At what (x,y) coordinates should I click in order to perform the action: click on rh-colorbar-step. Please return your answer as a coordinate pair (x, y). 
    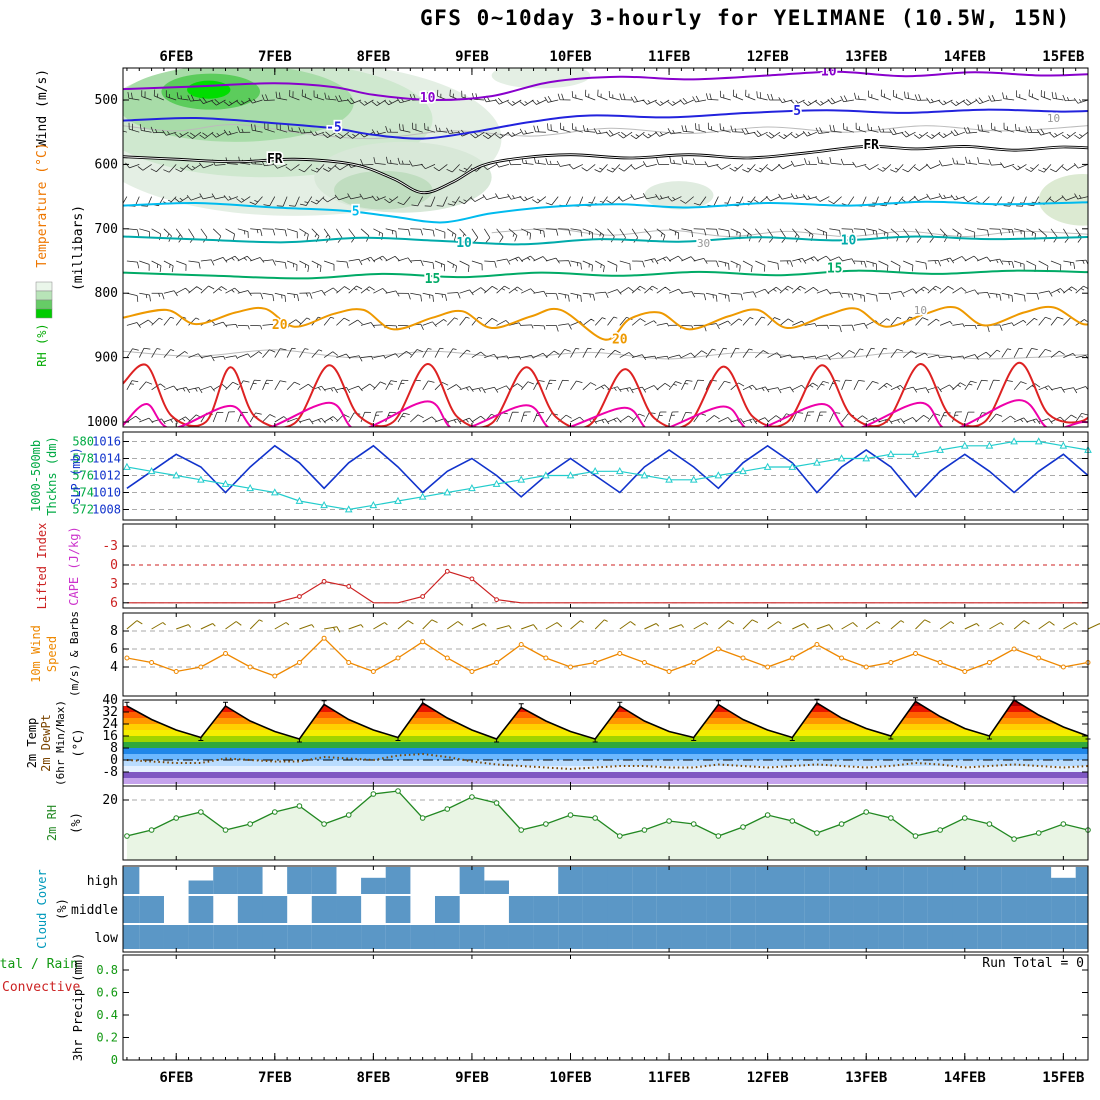
    Looking at the image, I should click on (44, 295).